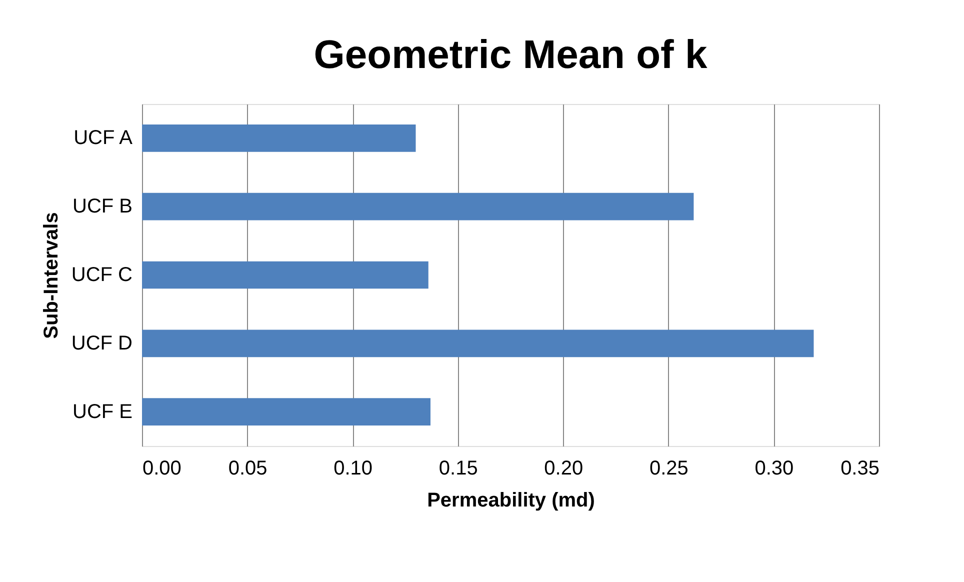  Describe the element at coordinates (162, 469) in the screenshot. I see `x-tick-label: 0.00` at that location.